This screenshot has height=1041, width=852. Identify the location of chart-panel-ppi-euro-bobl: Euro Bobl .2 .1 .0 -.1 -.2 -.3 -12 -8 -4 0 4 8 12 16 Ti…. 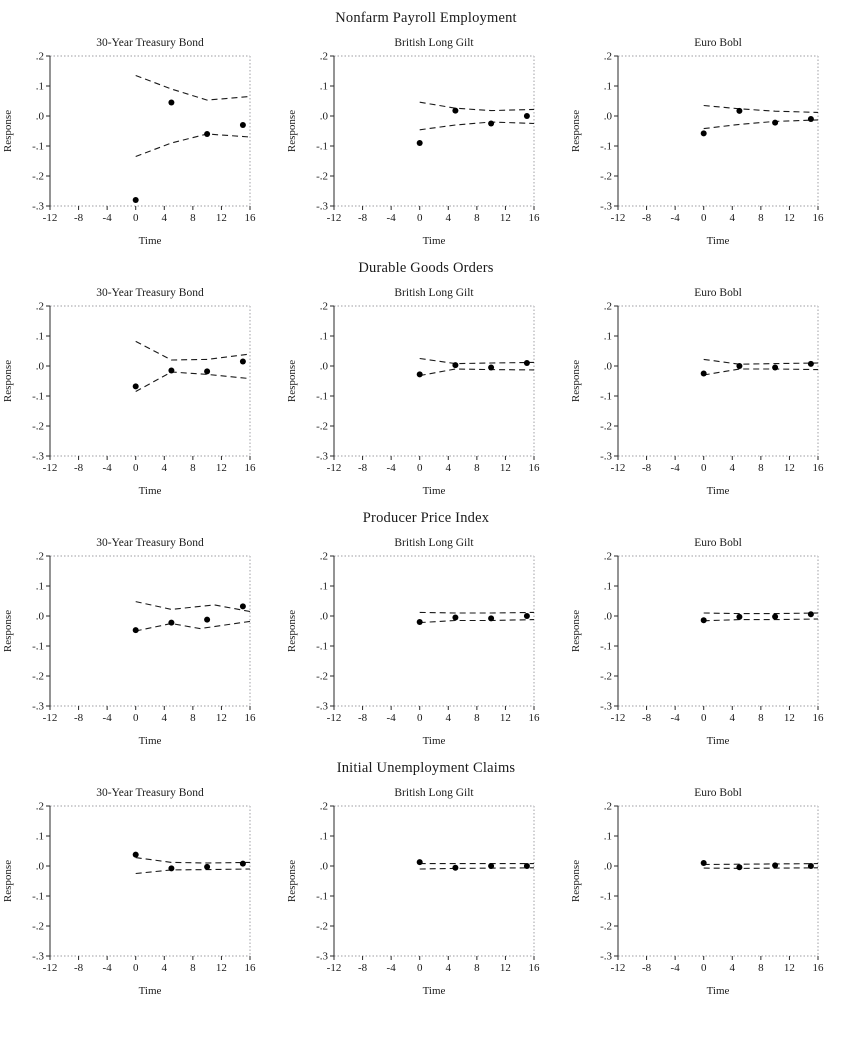
(710, 641).